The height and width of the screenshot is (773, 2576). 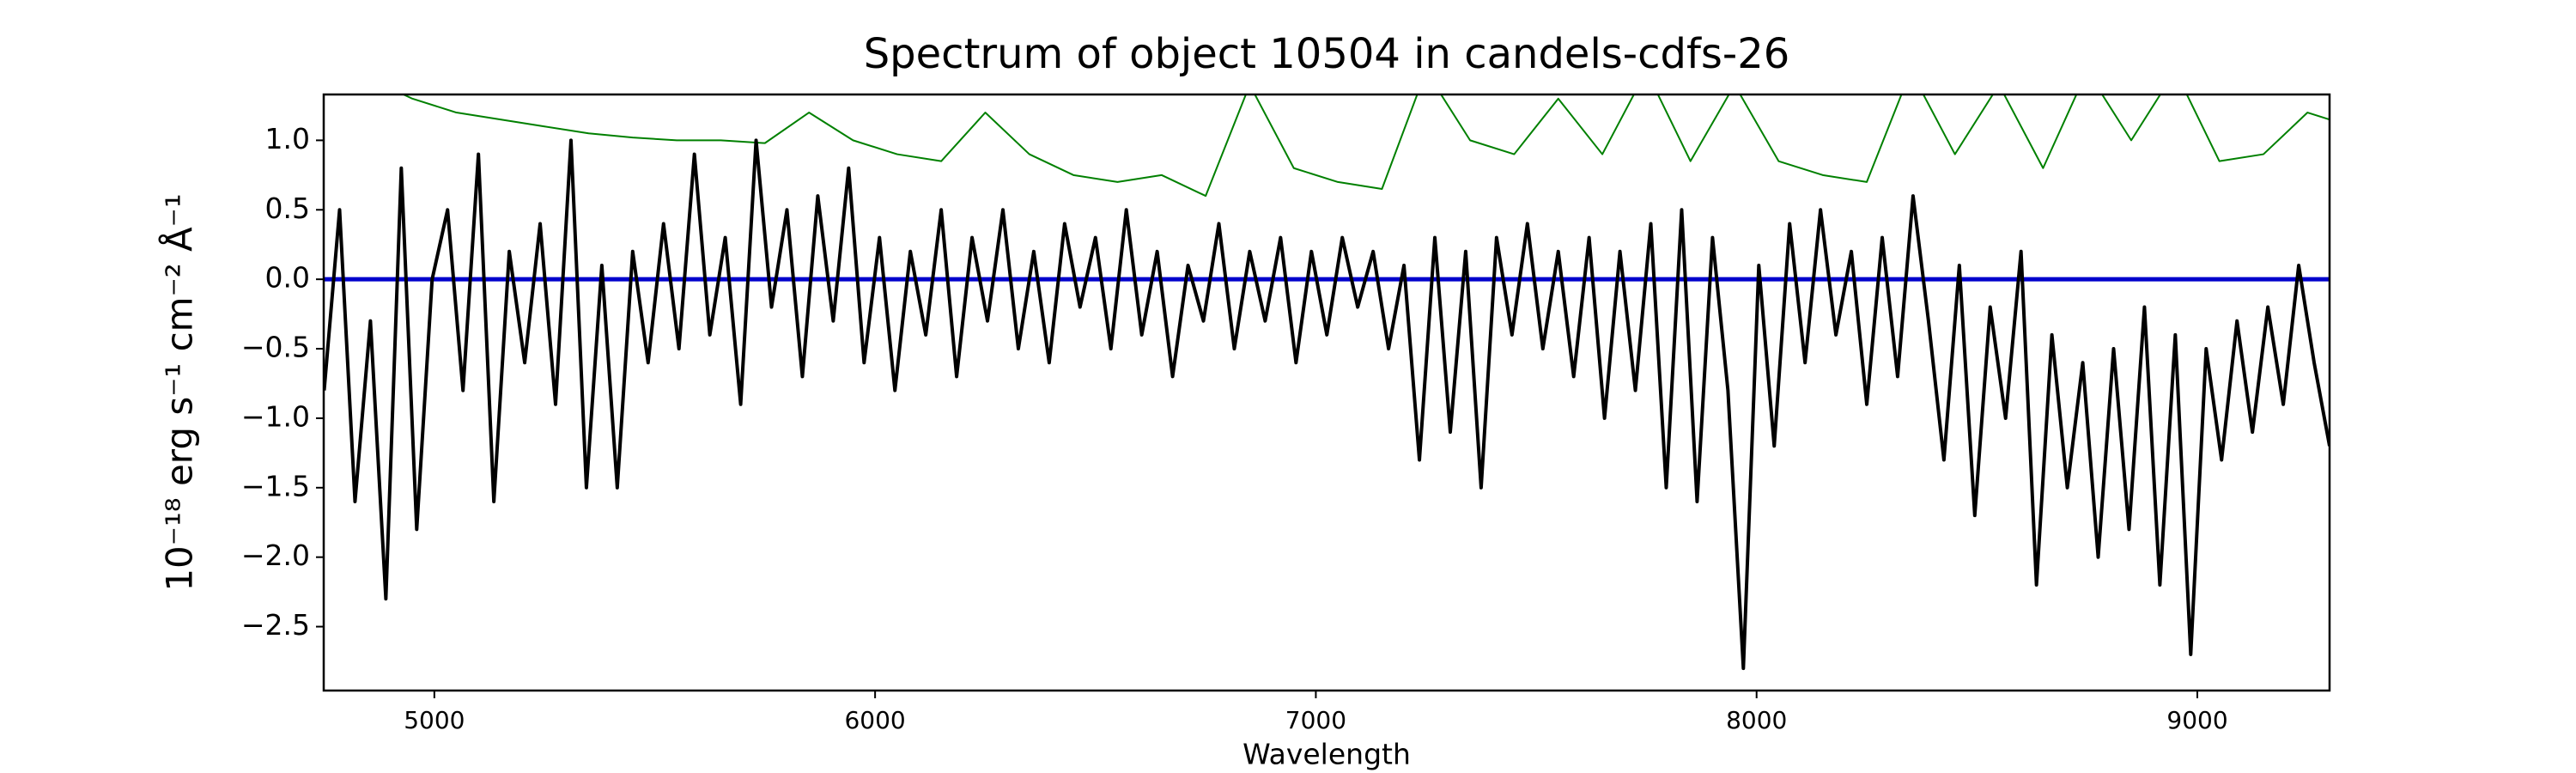 I want to click on y-tick-label: −2.5, so click(x=275, y=625).